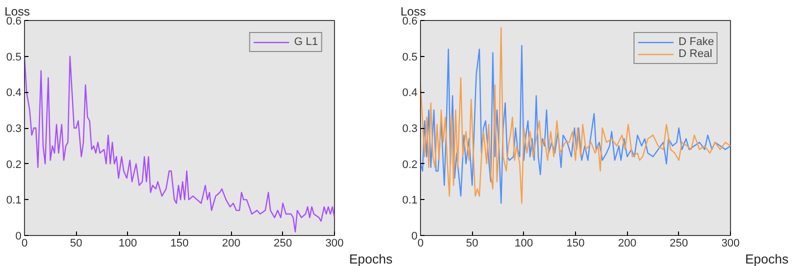 This screenshot has height=266, width=793. I want to click on legend-label: G L1, so click(306, 42).